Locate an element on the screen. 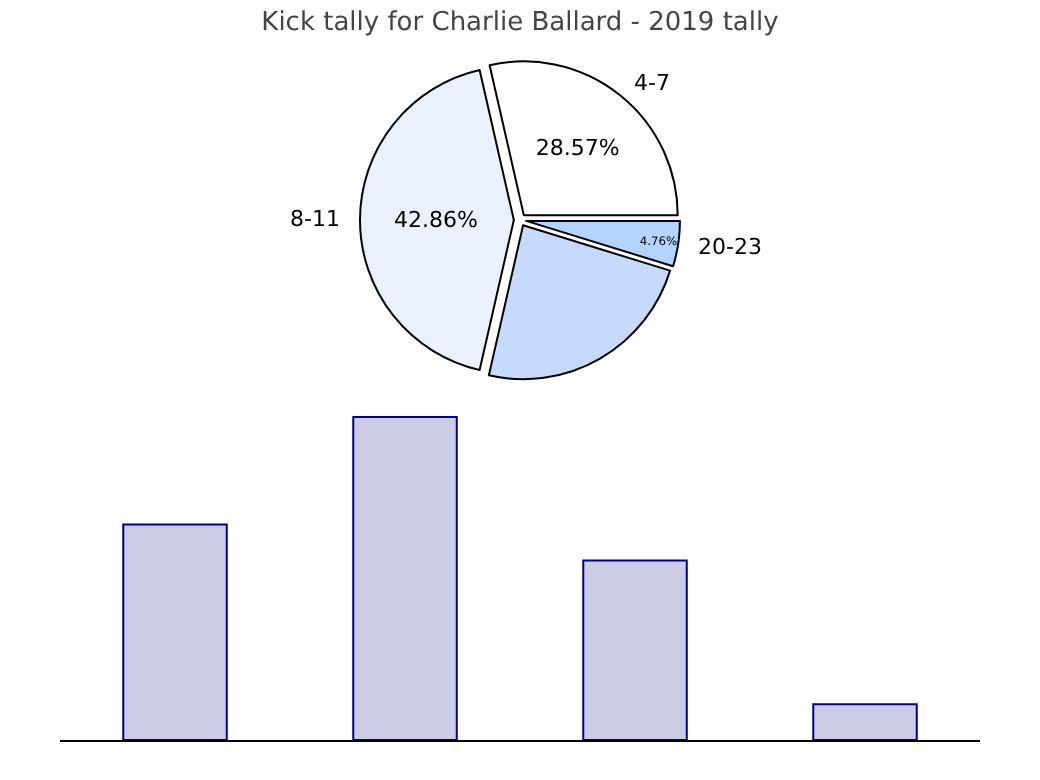  slice-label: 20-23 is located at coordinates (730, 247).